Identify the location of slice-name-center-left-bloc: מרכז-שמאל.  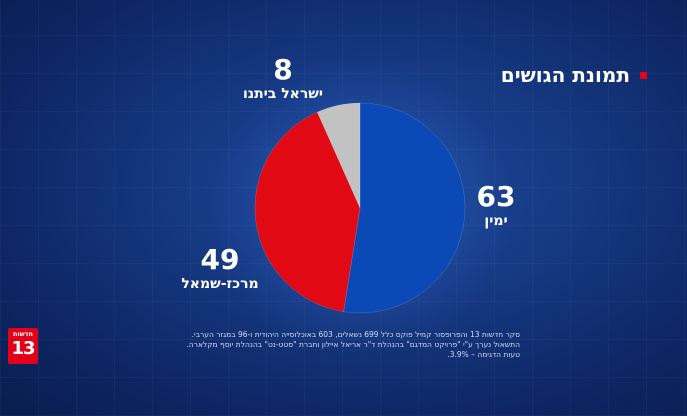
(220, 284).